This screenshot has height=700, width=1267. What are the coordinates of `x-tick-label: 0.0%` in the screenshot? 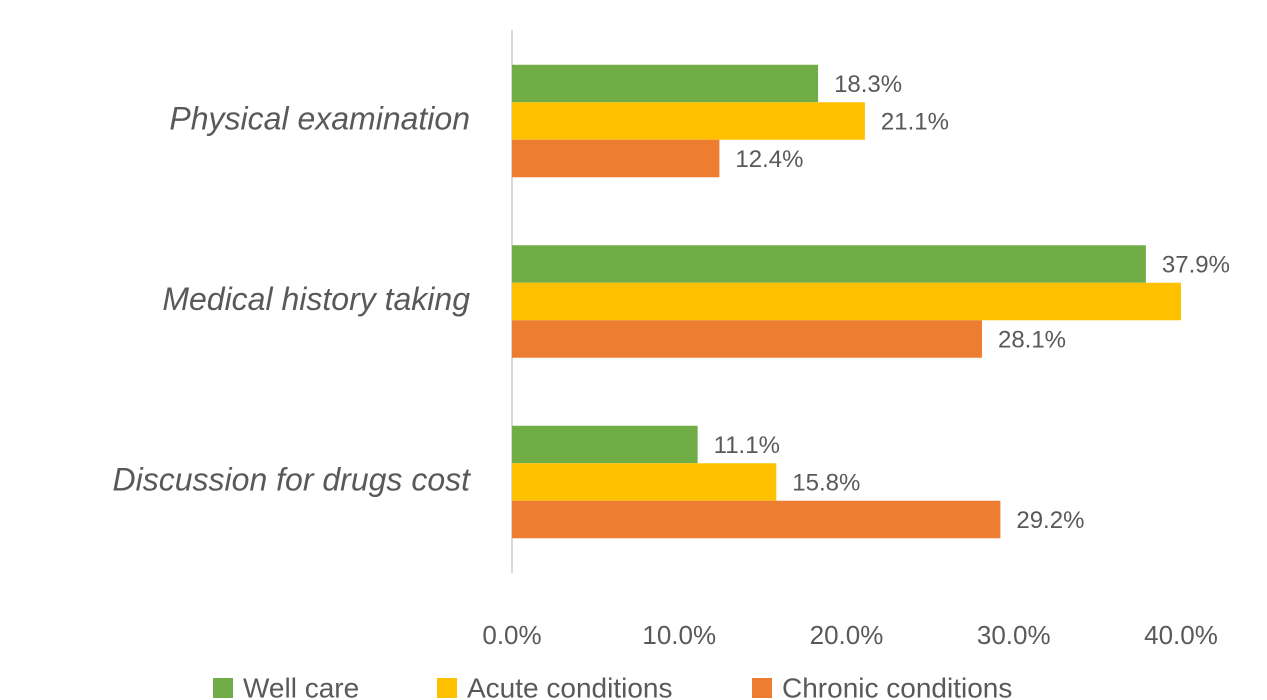 It's located at (511, 635).